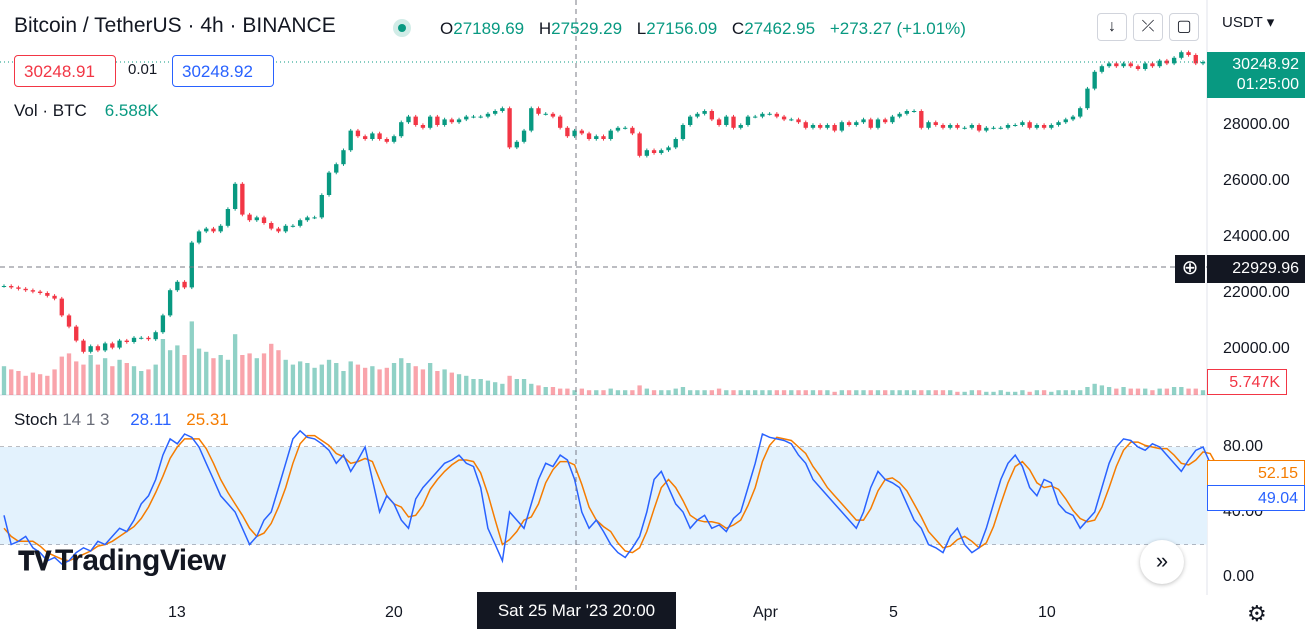  I want to click on stoch-legend-params: 14 1 3, so click(86, 419).